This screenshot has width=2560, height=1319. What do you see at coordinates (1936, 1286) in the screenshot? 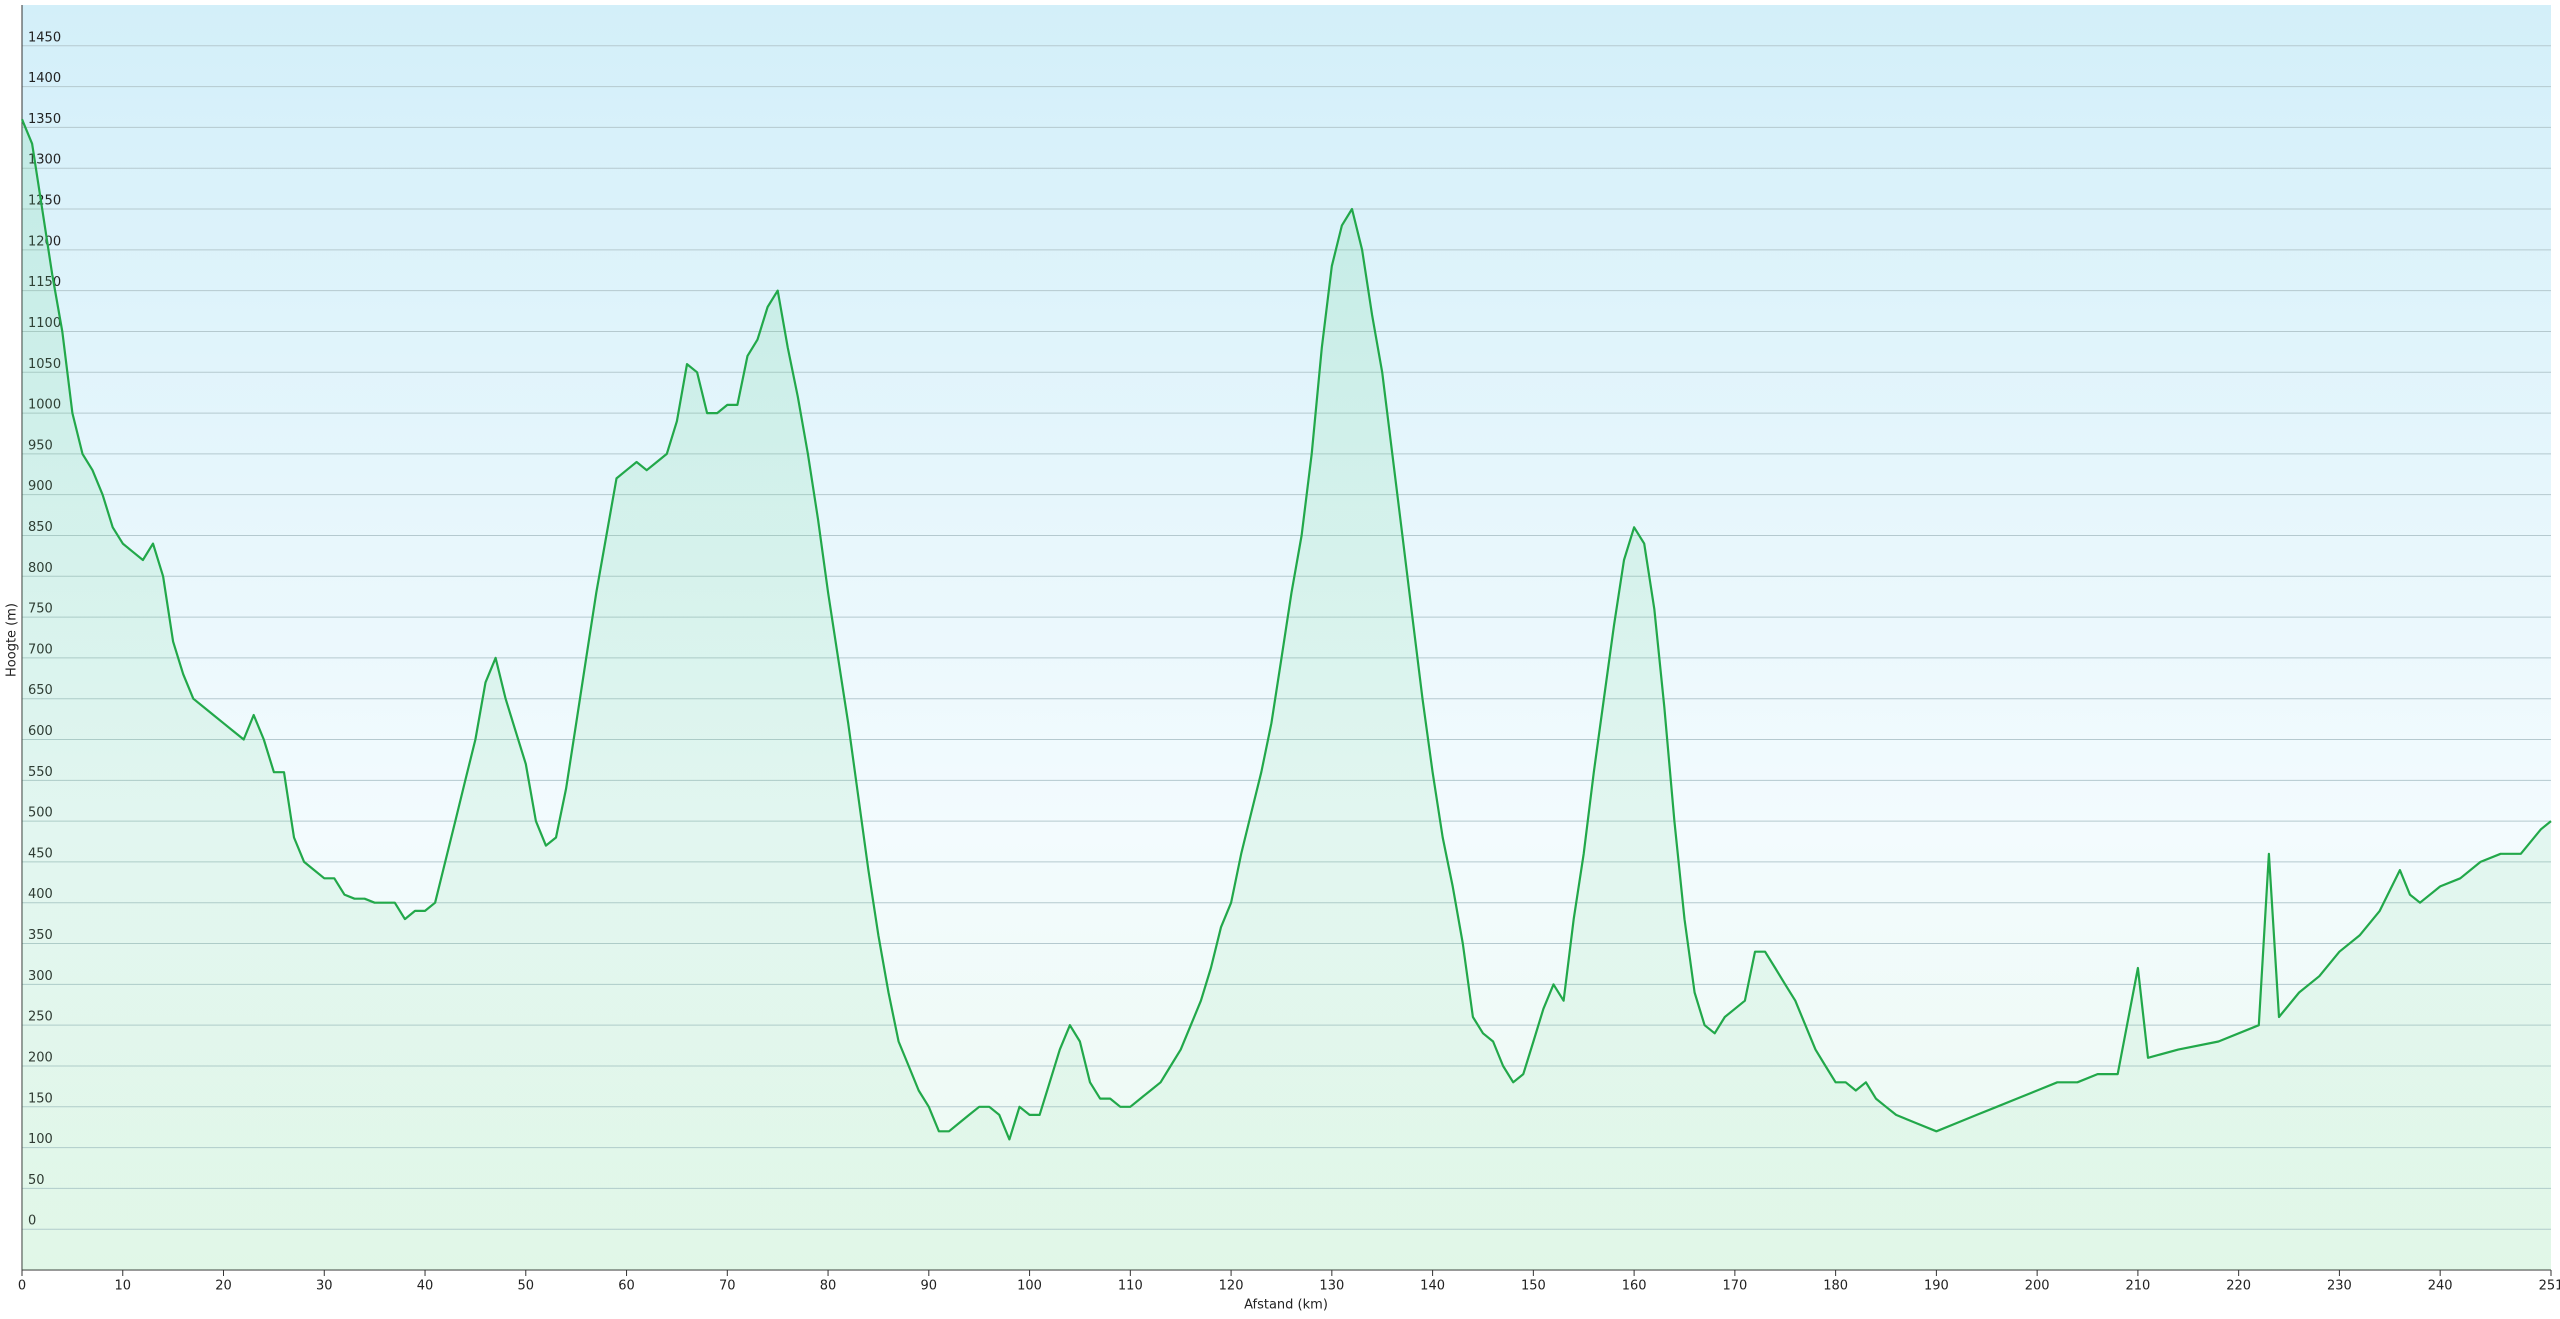
I see `x-tick-label: 190` at bounding box center [1936, 1286].